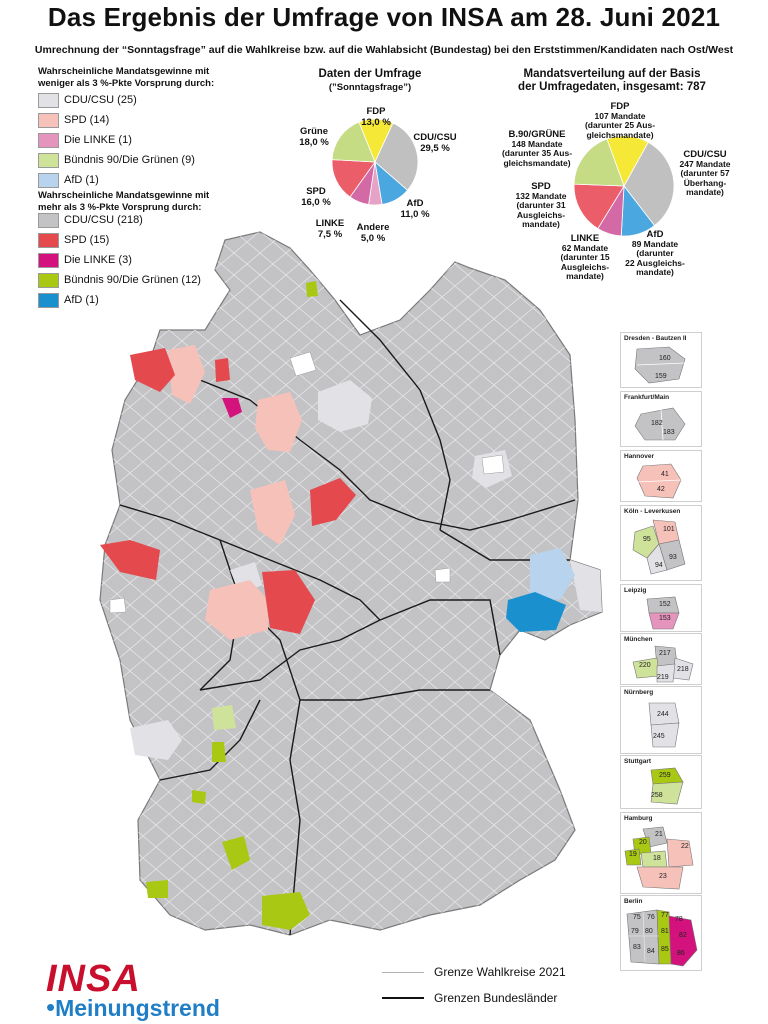 The height and width of the screenshot is (1024, 768). I want to click on inset-number: 152, so click(665, 604).